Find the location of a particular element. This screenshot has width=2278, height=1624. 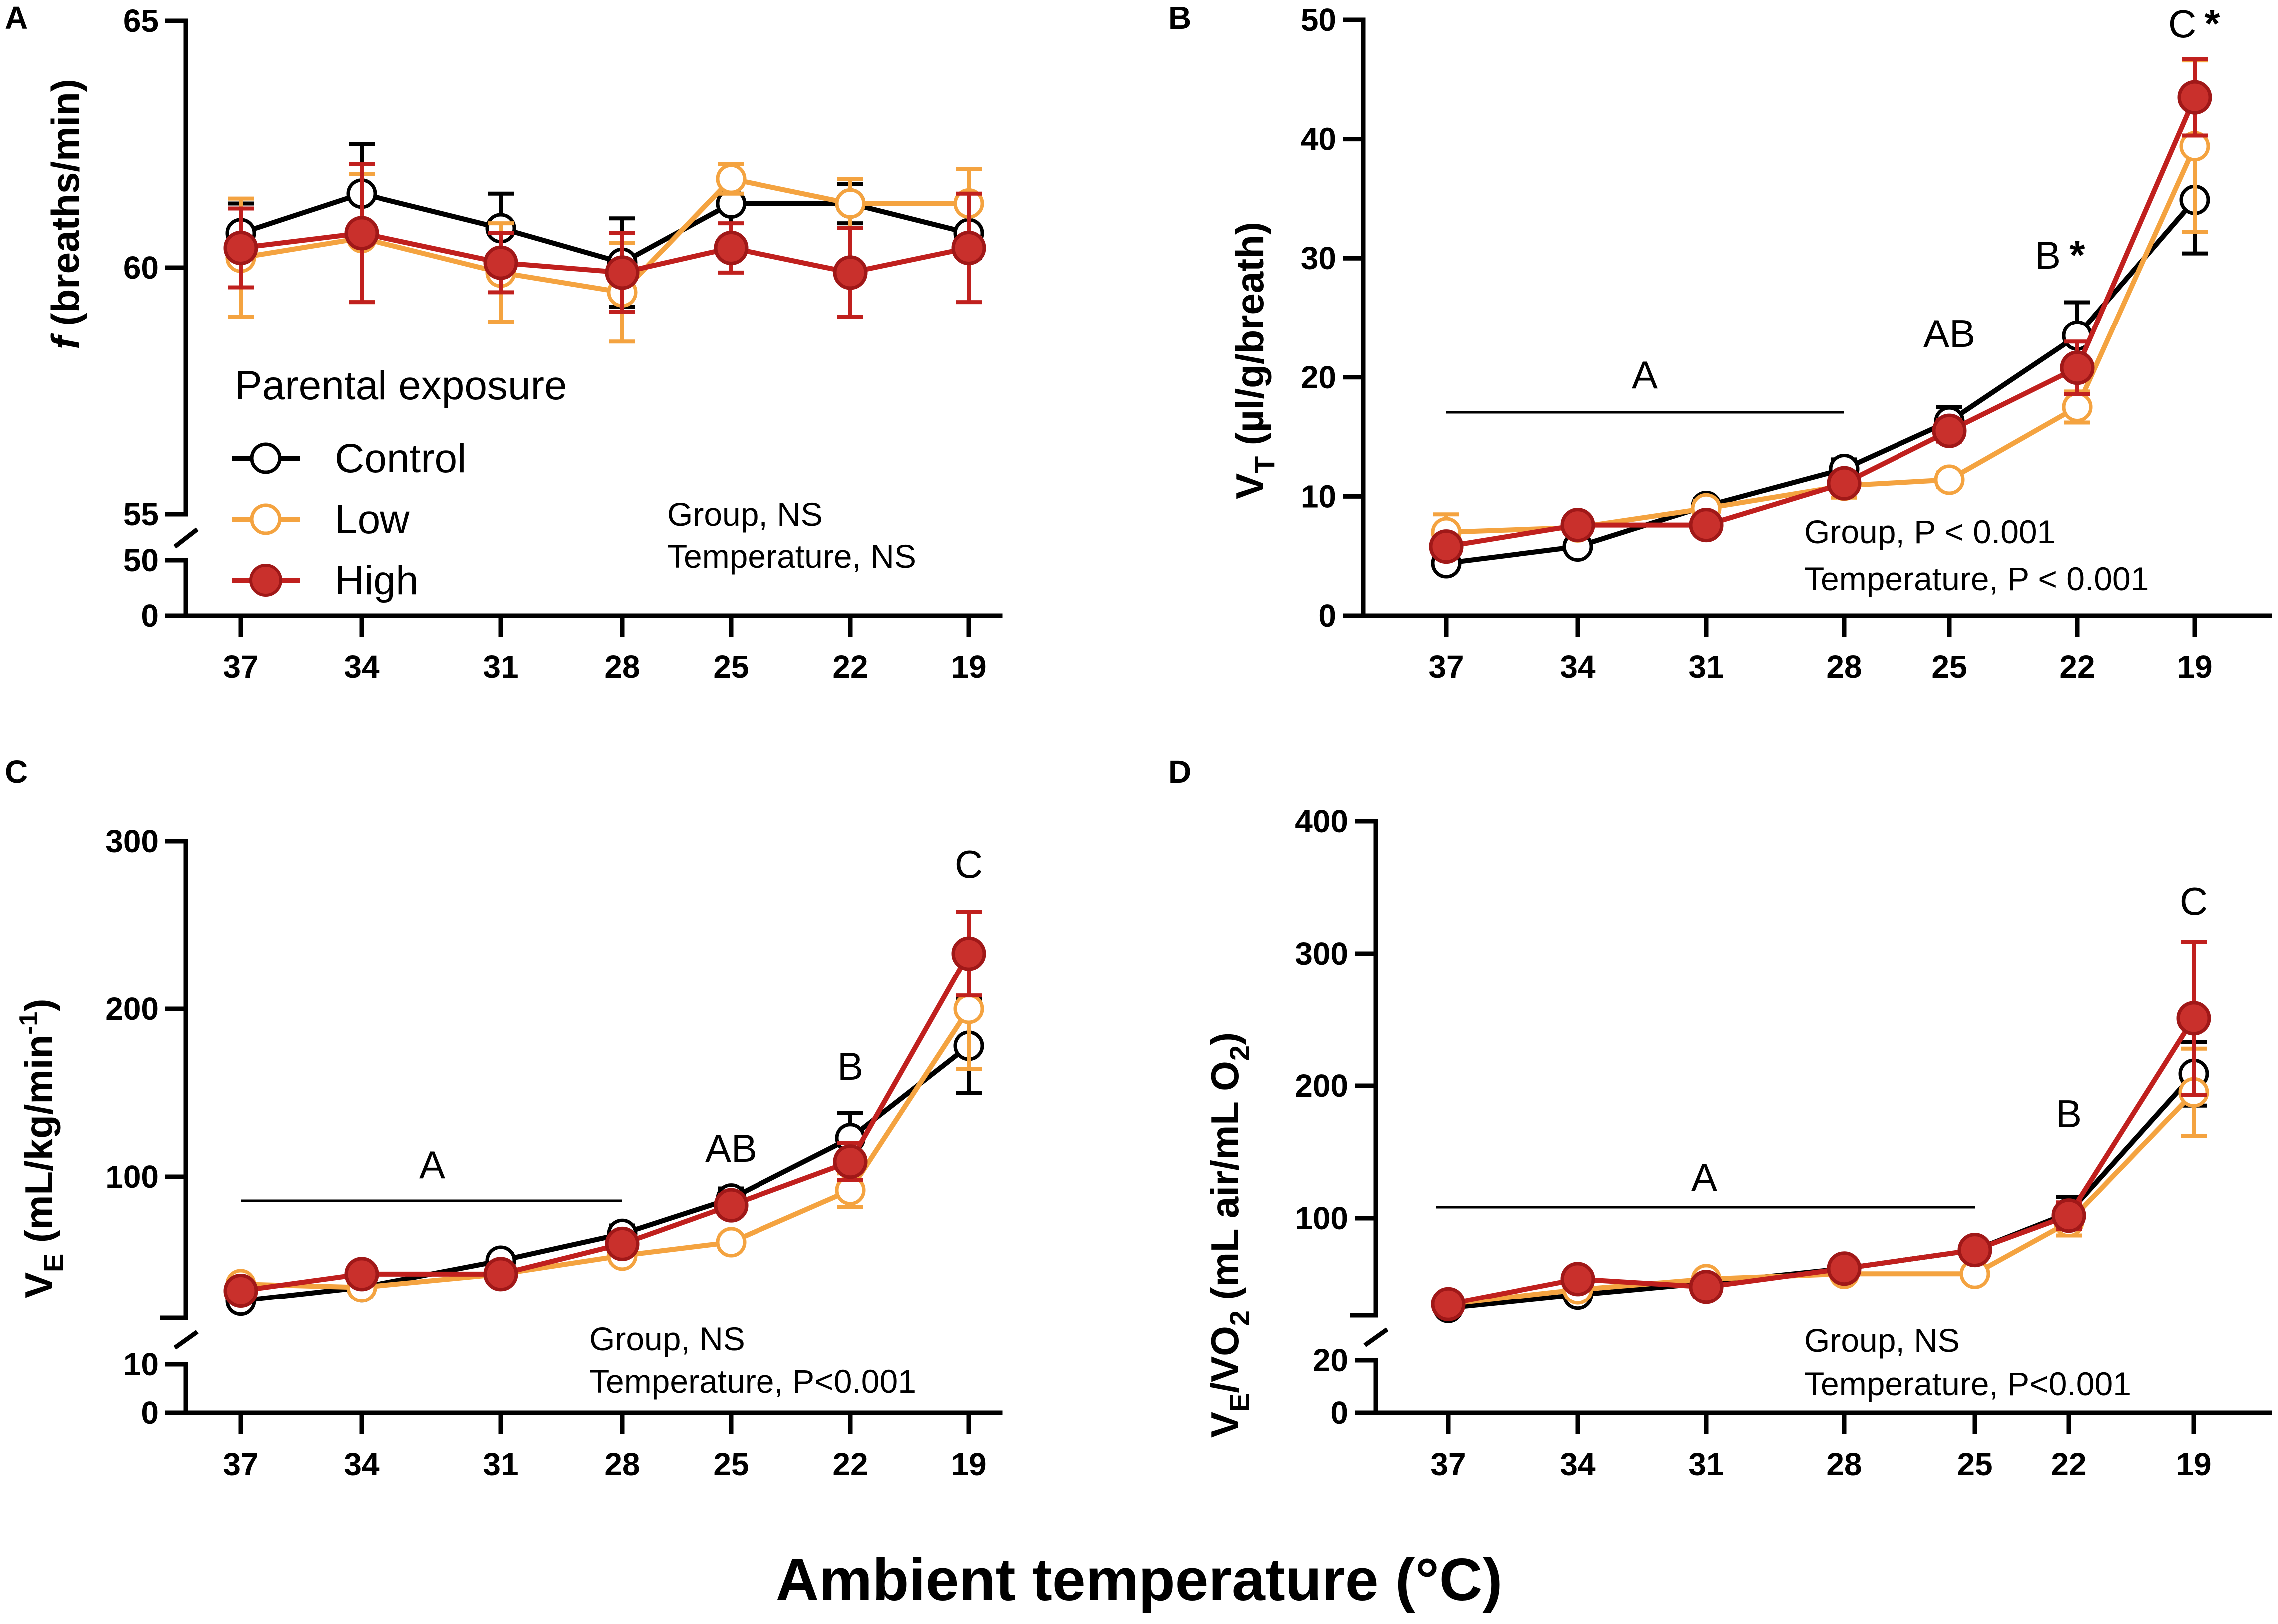

series-low is located at coordinates (604, 253).